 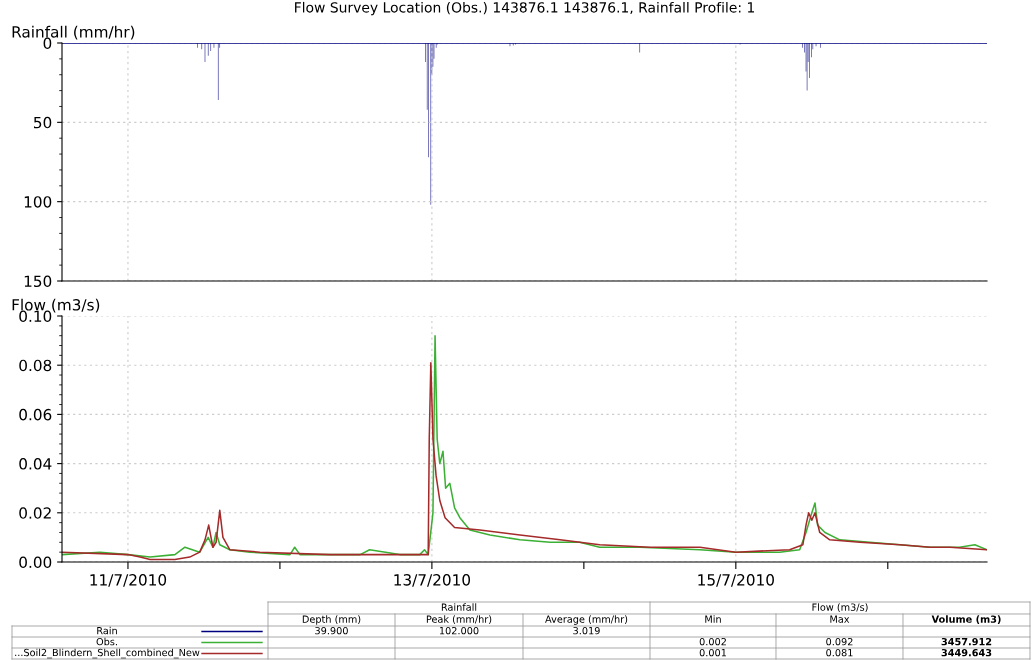 I want to click on text: 102.000, so click(x=459, y=630).